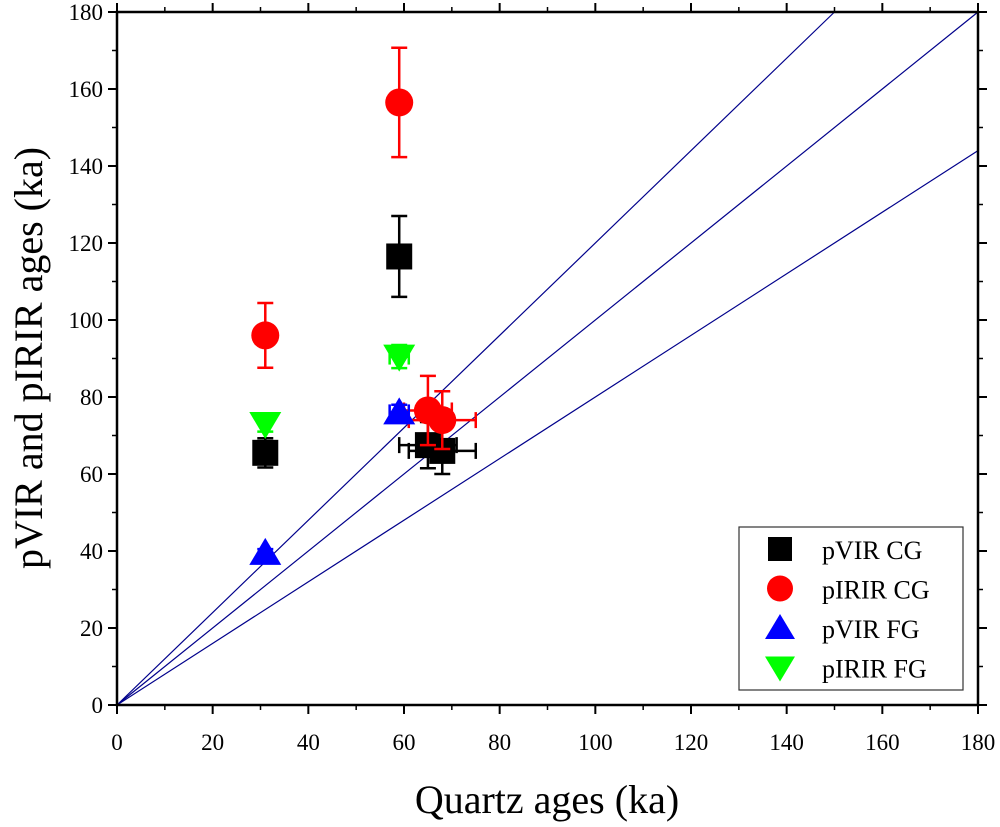 The width and height of the screenshot is (1000, 827). I want to click on y-tick-label: 0, so click(98, 705).